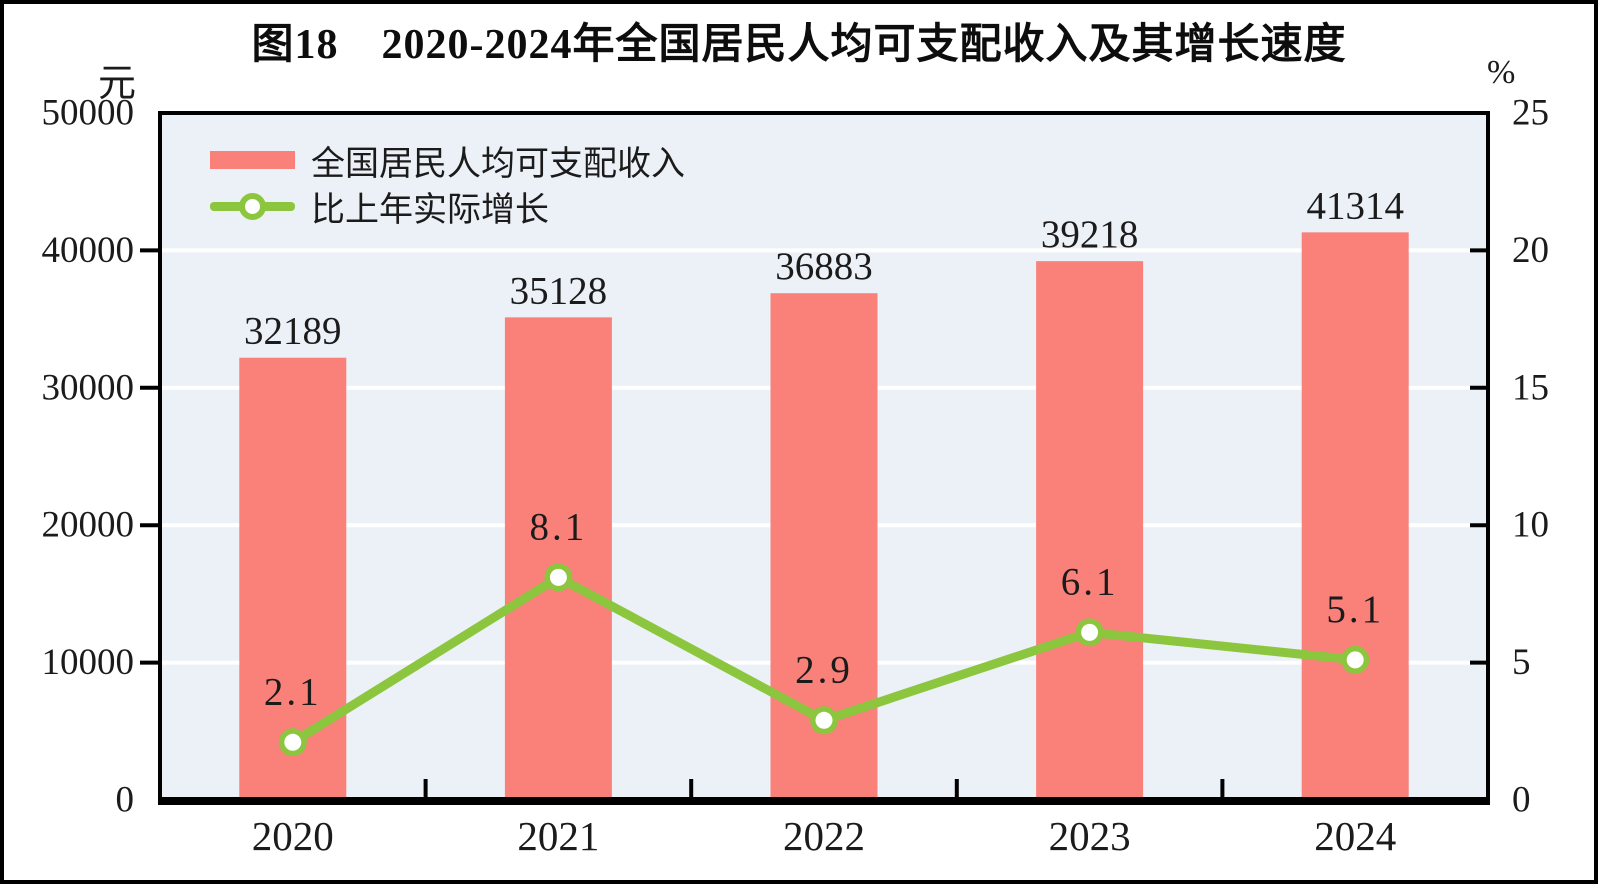 This screenshot has width=1598, height=884. I want to click on growth-value-label-2023: 6.1, so click(1090, 581).